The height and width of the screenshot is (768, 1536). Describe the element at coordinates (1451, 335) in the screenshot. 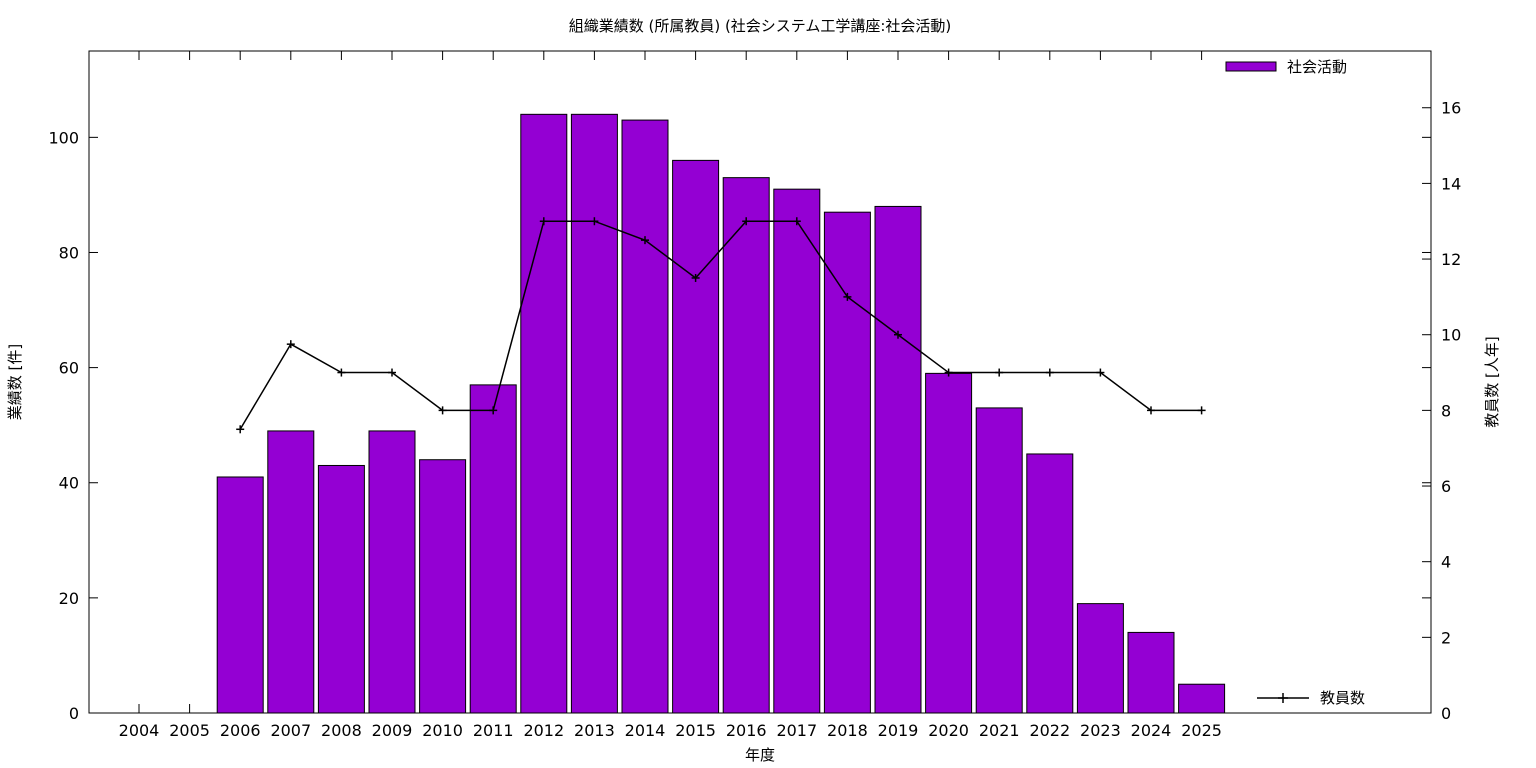

I see `y2-tick-label: 10` at that location.